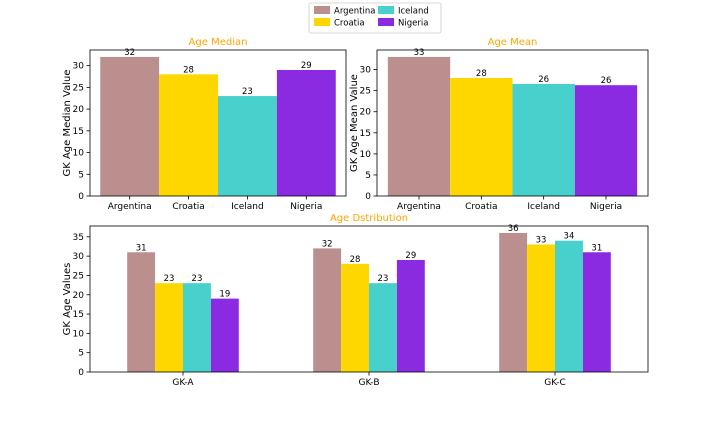  Describe the element at coordinates (224, 335) in the screenshot. I see `bar-nigeria-gk-a` at that location.